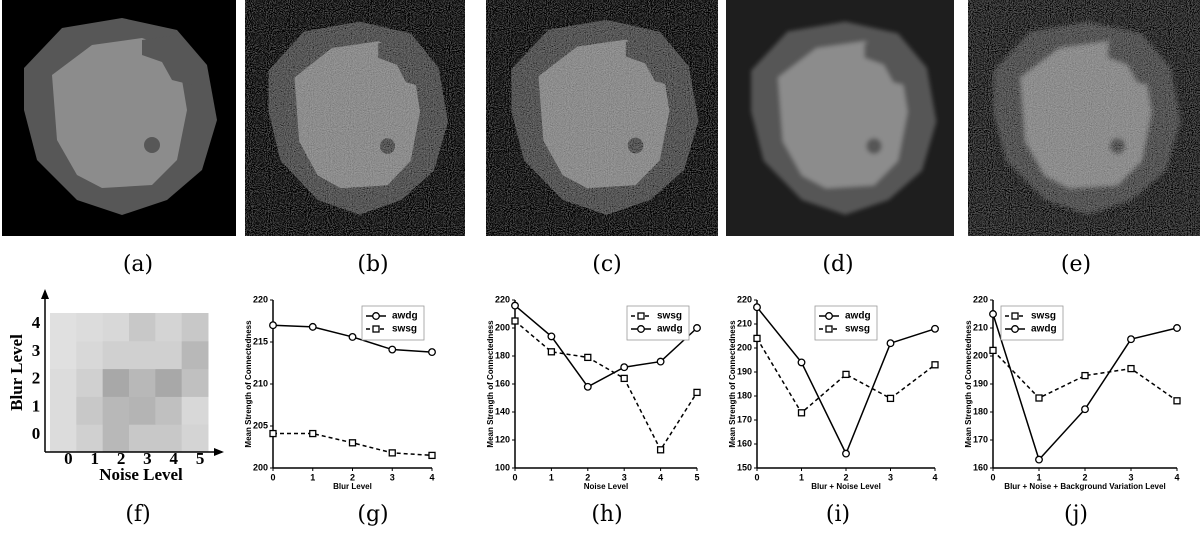 This screenshot has height=533, width=1204. I want to click on y-tick-label: 150, so click(744, 467).